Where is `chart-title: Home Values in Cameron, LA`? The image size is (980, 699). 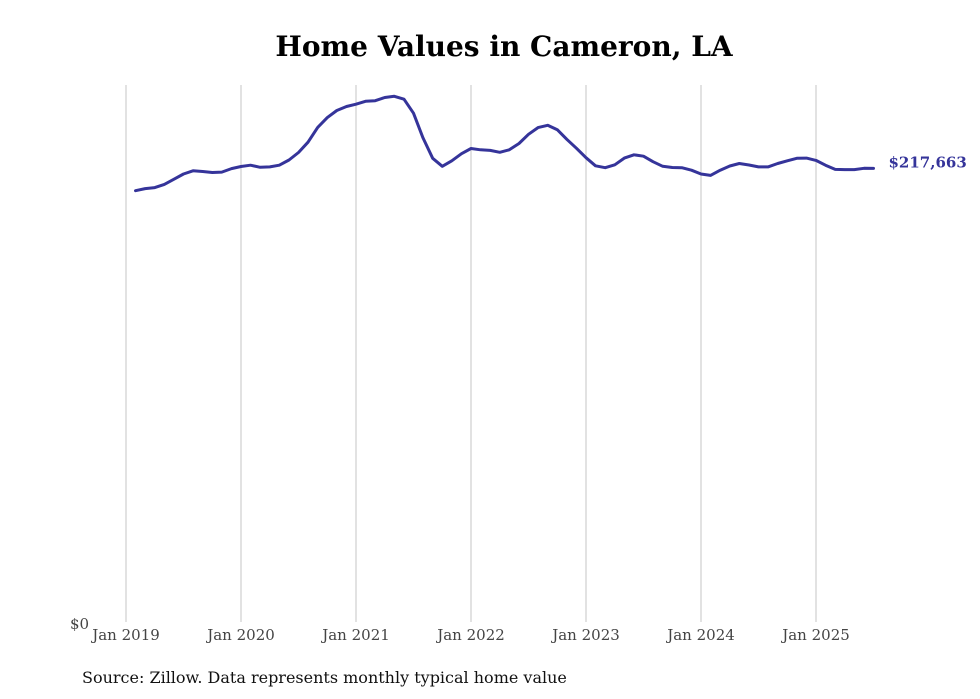
chart-title: Home Values in Cameron, LA is located at coordinates (504, 46).